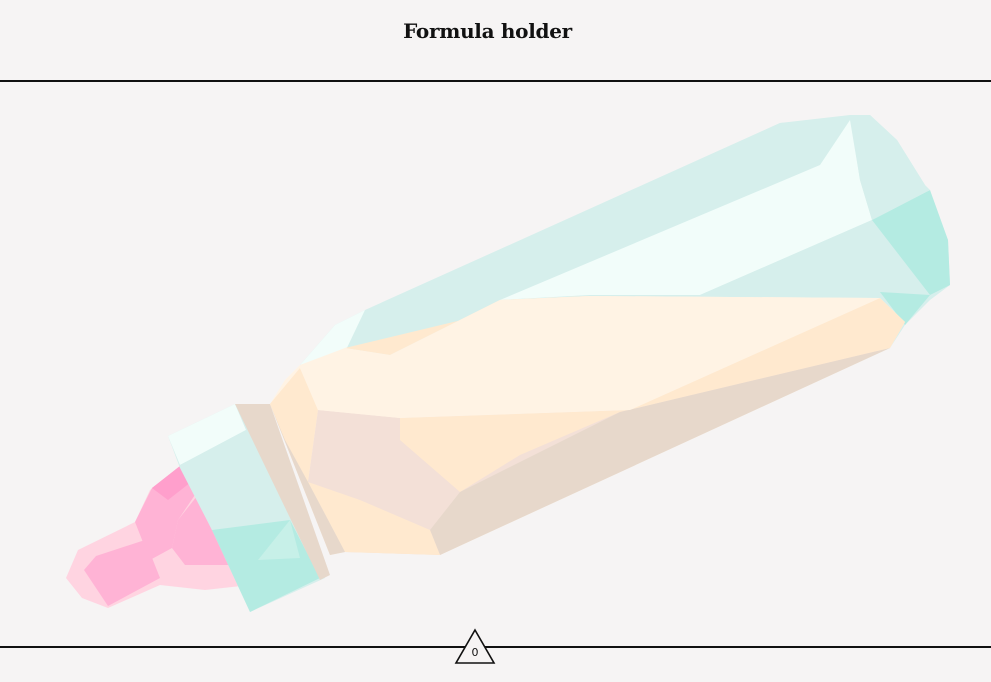  Describe the element at coordinates (487, 31) in the screenshot. I see `page-title: Formula holder` at that location.